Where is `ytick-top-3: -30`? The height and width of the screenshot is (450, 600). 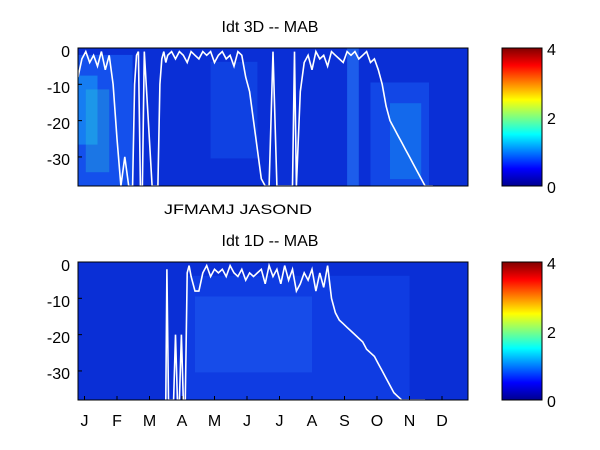
ytick-top-3: -30 is located at coordinates (58, 160).